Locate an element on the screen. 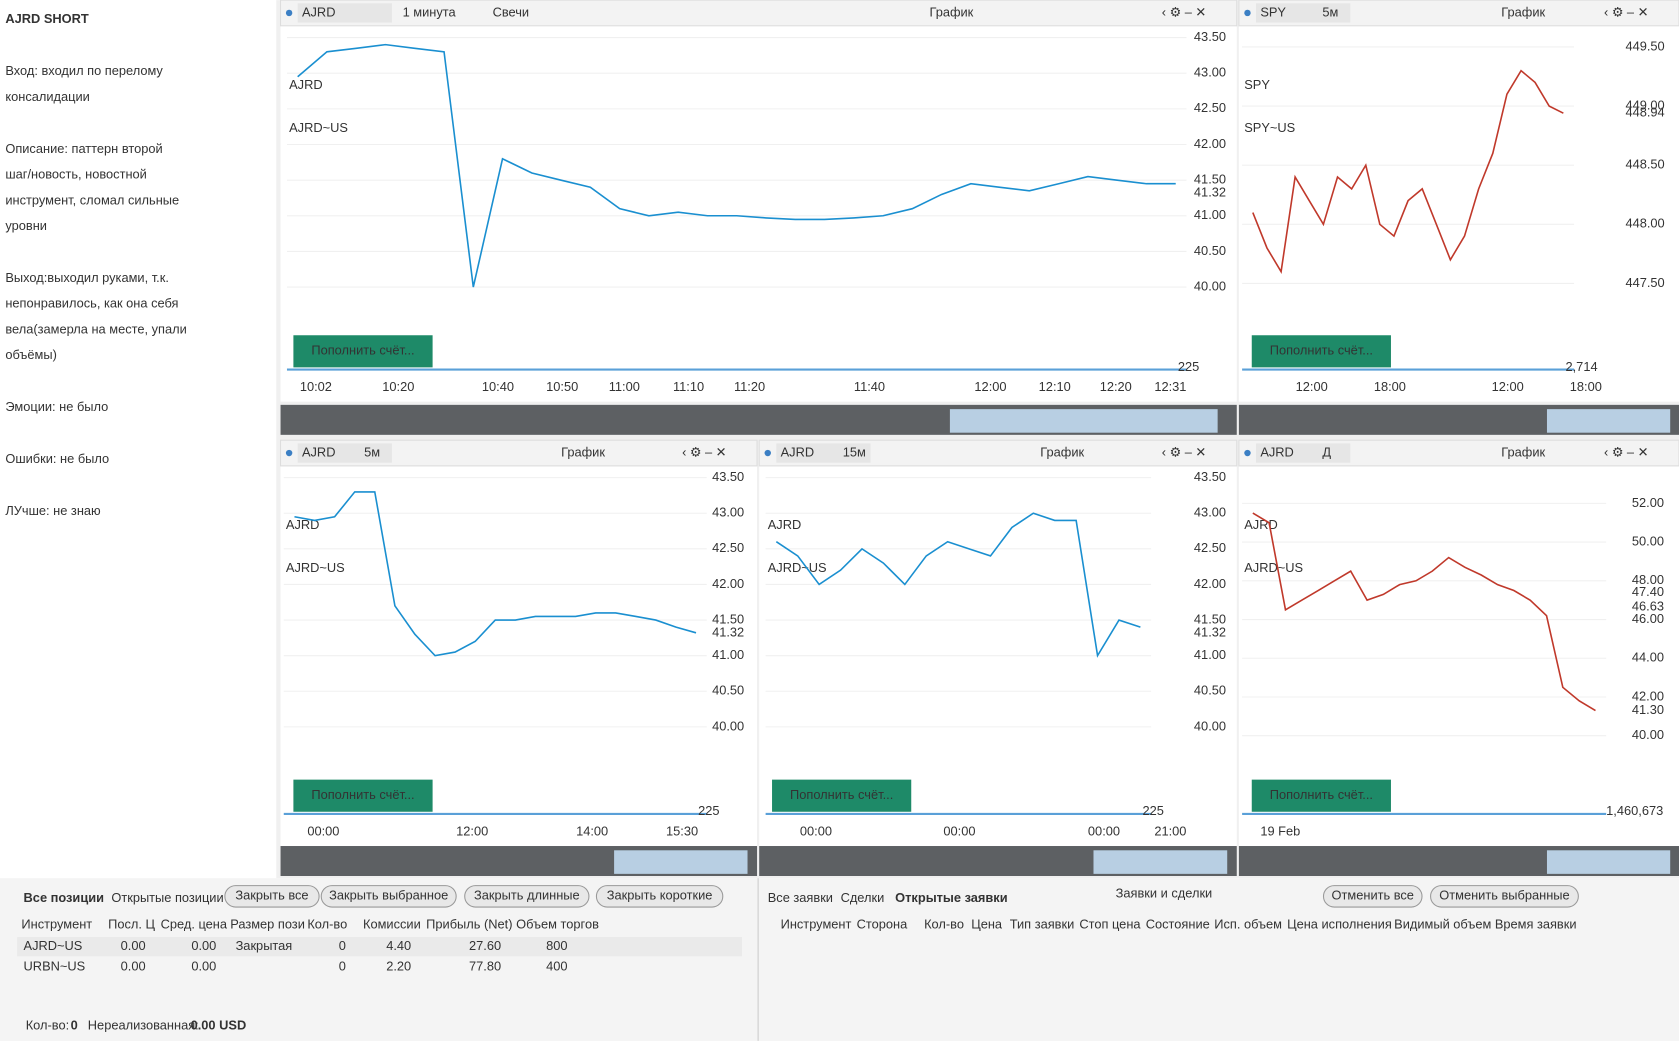 The image size is (1679, 1046). x-tick-label: 10:50 is located at coordinates (562, 386).